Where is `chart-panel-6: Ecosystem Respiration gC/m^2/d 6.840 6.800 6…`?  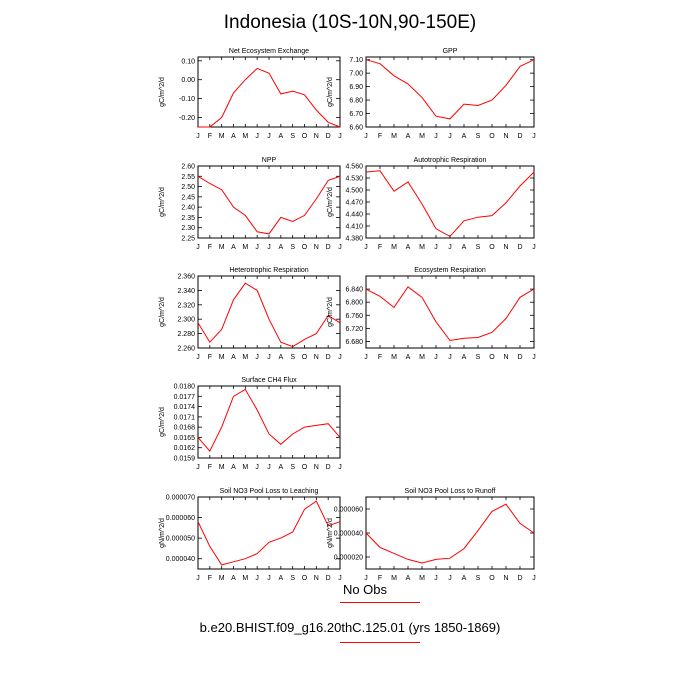 chart-panel-6: Ecosystem Respiration gC/m^2/d 6.840 6.800 6… is located at coordinates (431, 314).